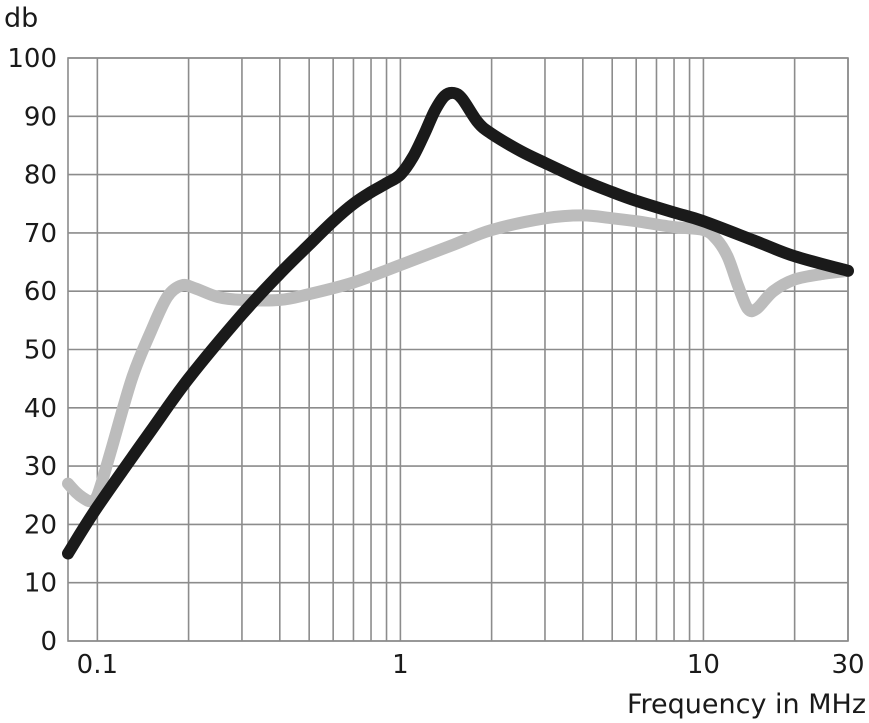 This screenshot has width=869, height=723. I want to click on y-tick-label: 80, so click(40, 176).